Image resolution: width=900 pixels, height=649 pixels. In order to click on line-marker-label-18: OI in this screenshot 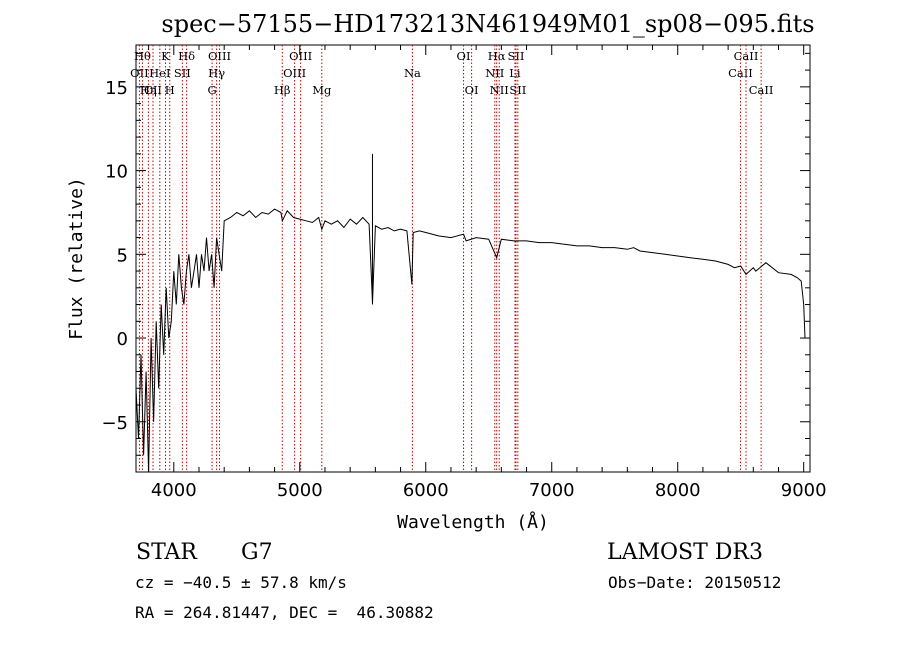, I will do `click(472, 90)`.